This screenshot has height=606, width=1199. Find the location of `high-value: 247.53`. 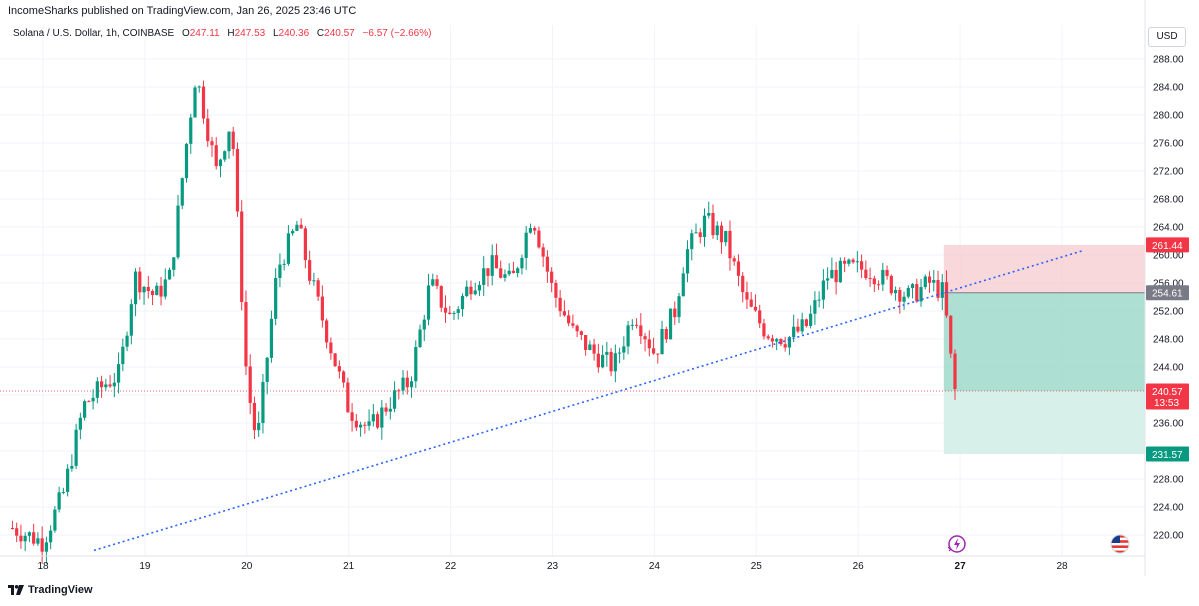

high-value: 247.53 is located at coordinates (250, 33).